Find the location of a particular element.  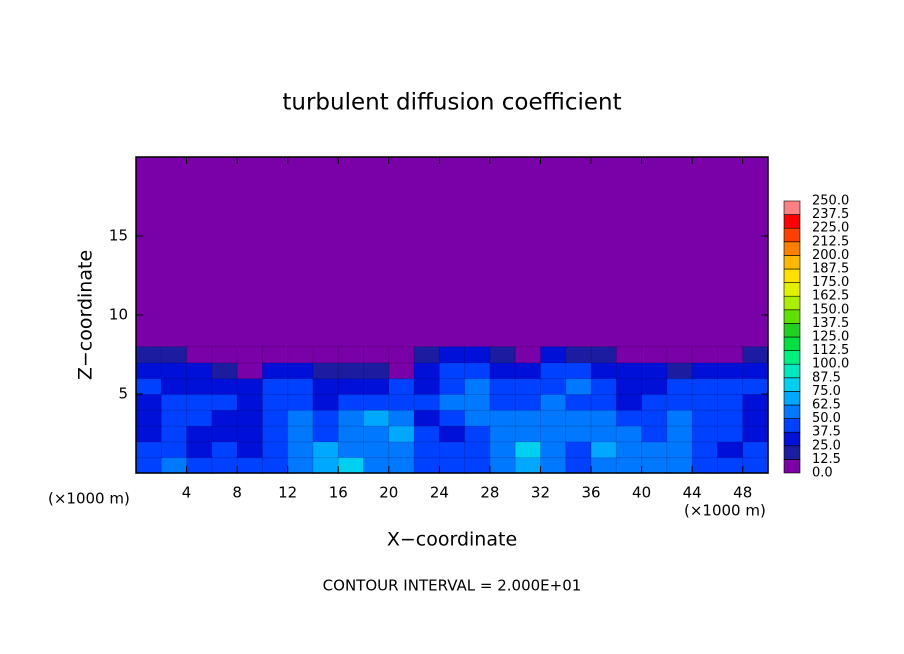

x-tick-label: 32 is located at coordinates (540, 493).